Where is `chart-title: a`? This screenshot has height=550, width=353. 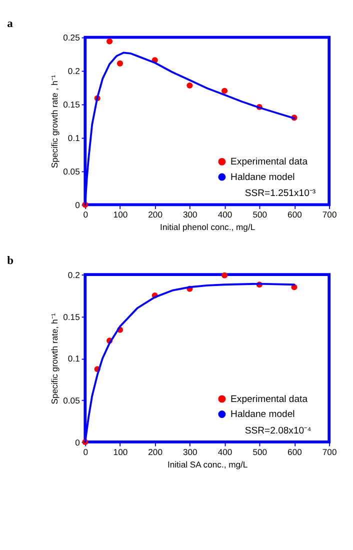
chart-title: a is located at coordinates (10, 24).